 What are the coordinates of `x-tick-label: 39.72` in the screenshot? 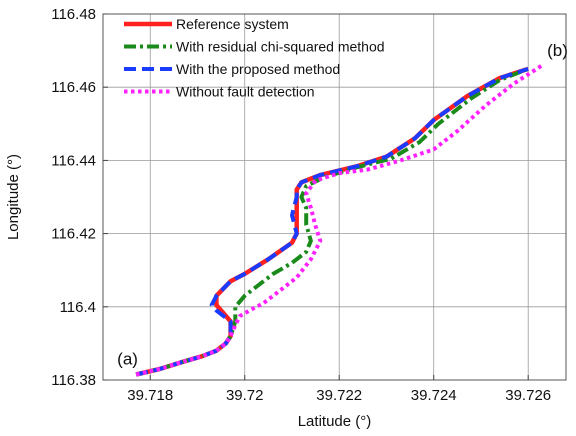 It's located at (245, 395).